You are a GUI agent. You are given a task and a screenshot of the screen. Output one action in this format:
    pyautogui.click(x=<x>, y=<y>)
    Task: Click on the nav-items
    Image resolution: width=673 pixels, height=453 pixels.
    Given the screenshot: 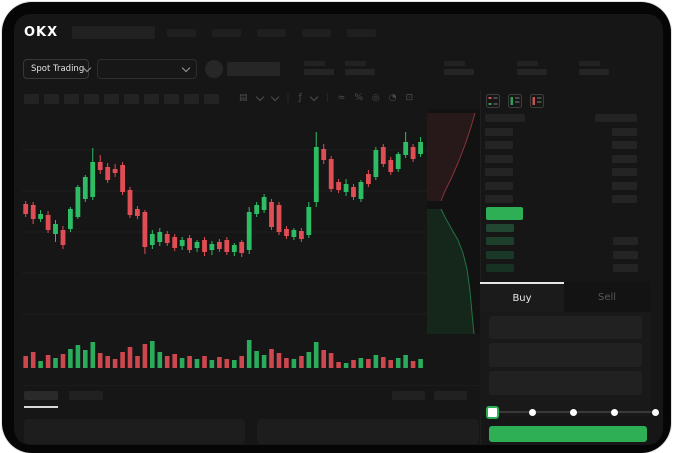 What is the action you would take?
    pyautogui.click(x=271, y=33)
    